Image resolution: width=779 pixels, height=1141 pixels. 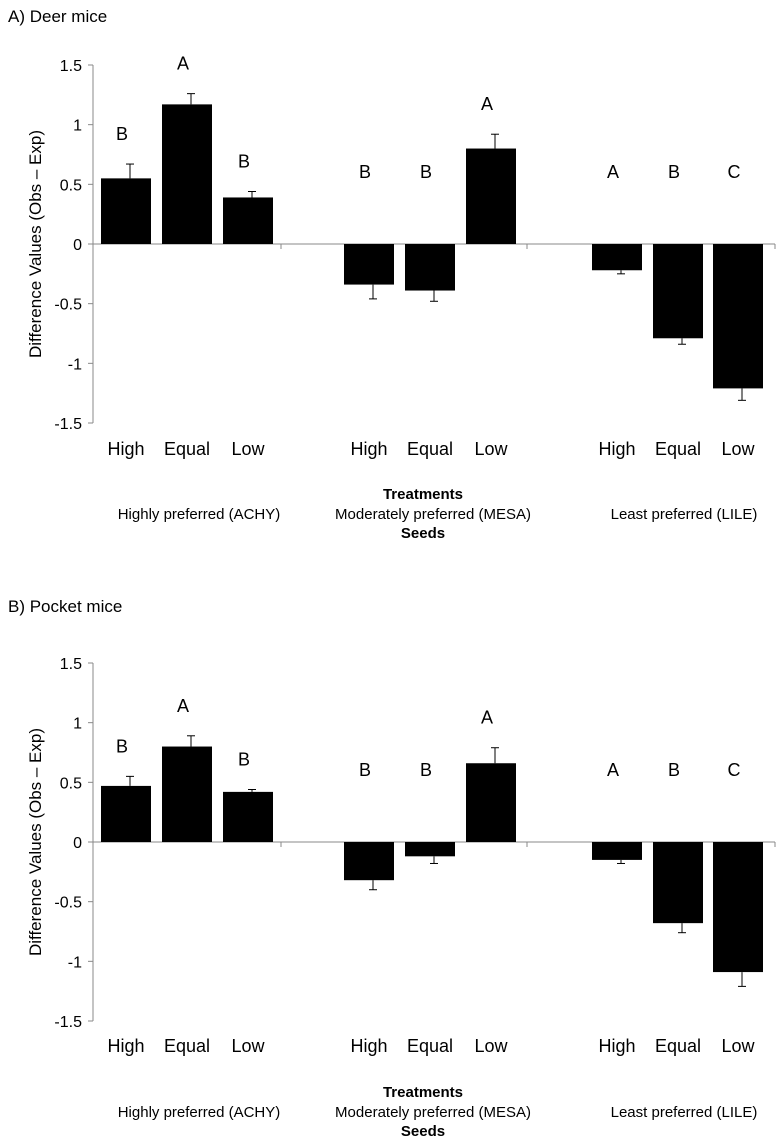 What do you see at coordinates (57, 16) in the screenshot?
I see `chart-title: A) Deer mice` at bounding box center [57, 16].